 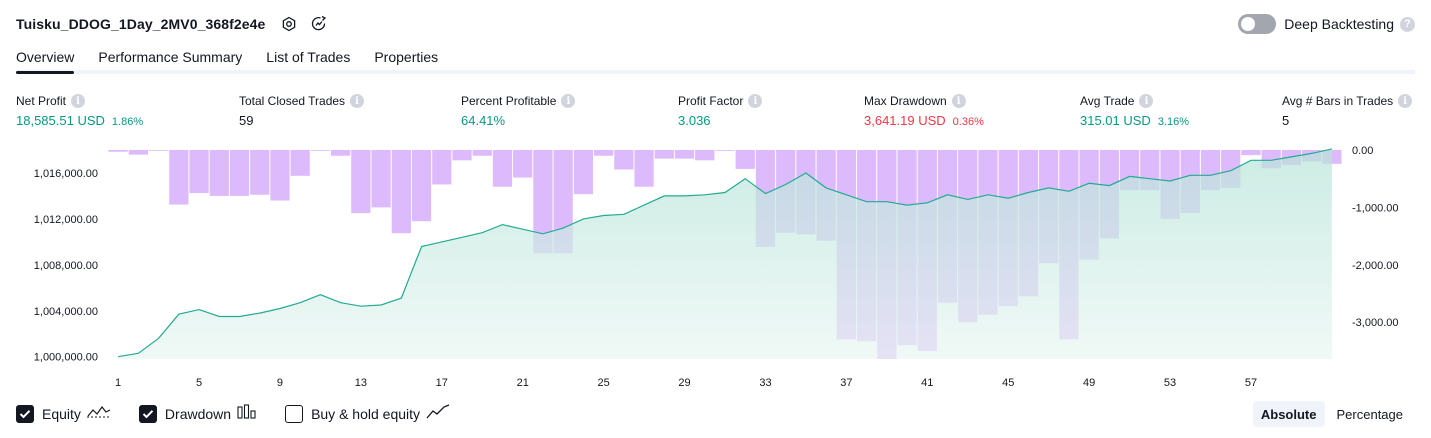 What do you see at coordinates (1347, 110) in the screenshot?
I see `stat-avg-bars: Avg # Bars in Trades i 5` at bounding box center [1347, 110].